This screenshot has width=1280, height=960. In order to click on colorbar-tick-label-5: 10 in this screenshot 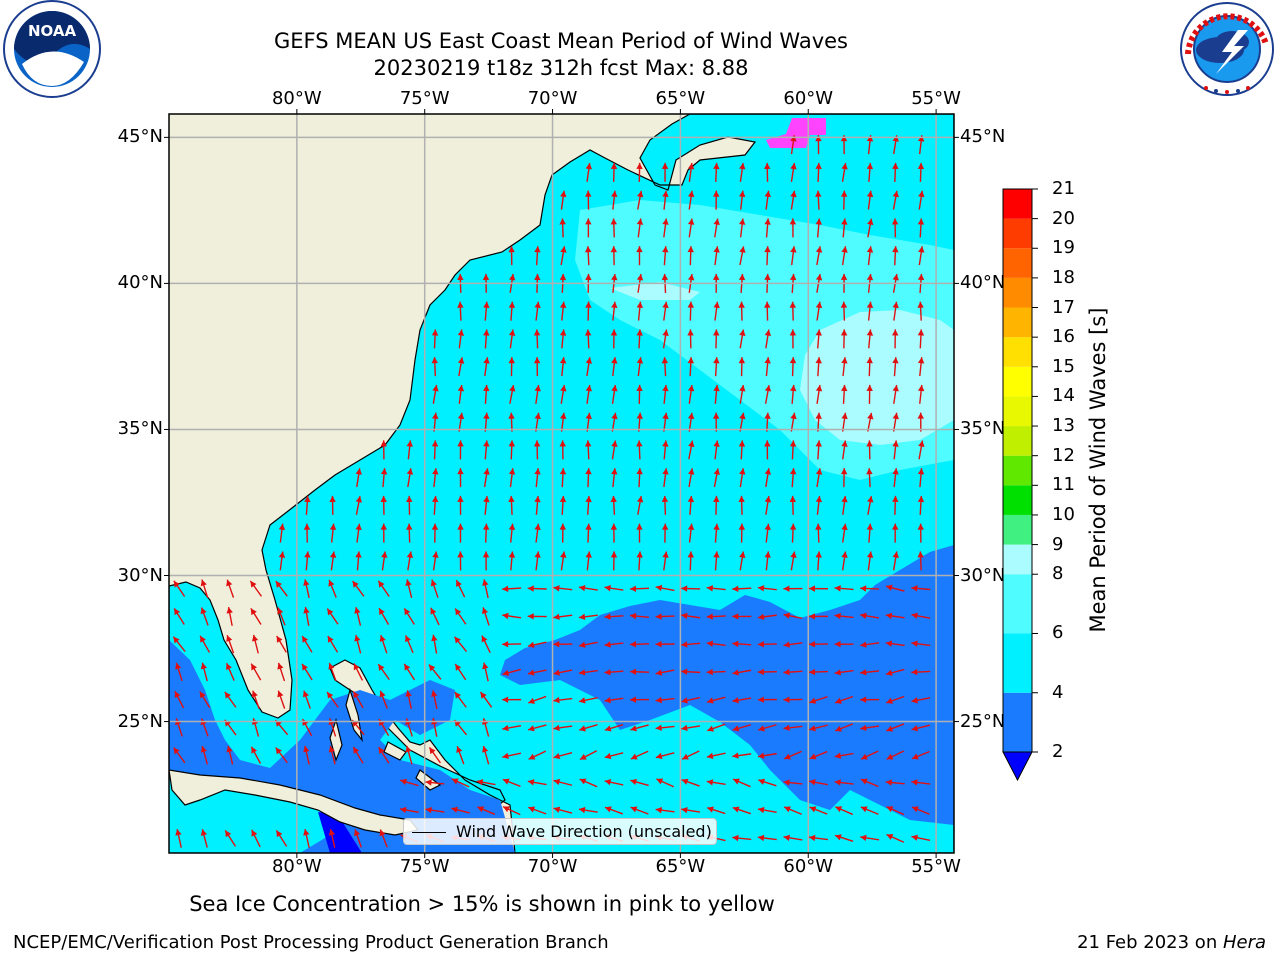, I will do `click(1063, 514)`.